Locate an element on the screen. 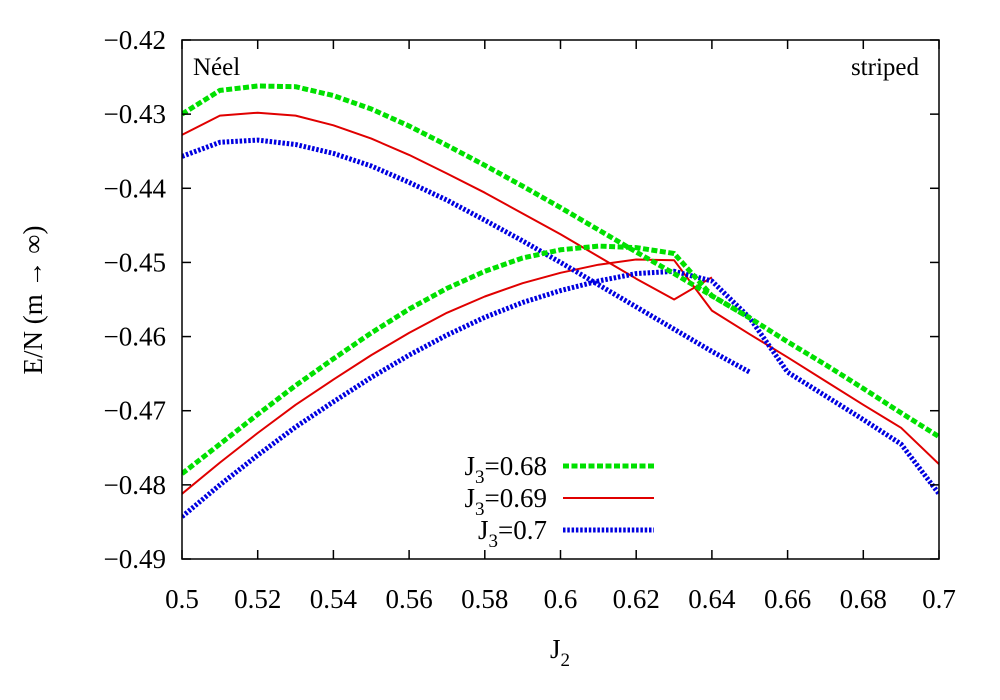  x-tick-label: 0.58 is located at coordinates (484, 599).